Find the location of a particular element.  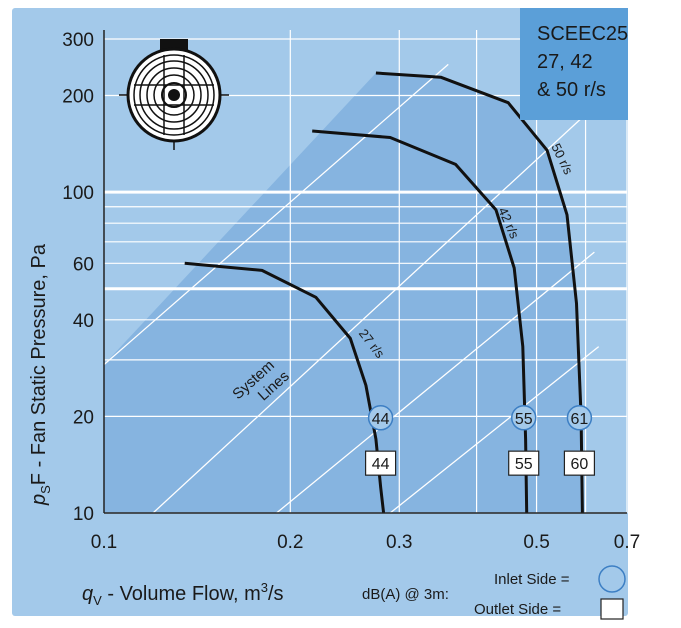

svg-text: pSF - Fan Static Pressure, Pa is located at coordinates (40, 374).